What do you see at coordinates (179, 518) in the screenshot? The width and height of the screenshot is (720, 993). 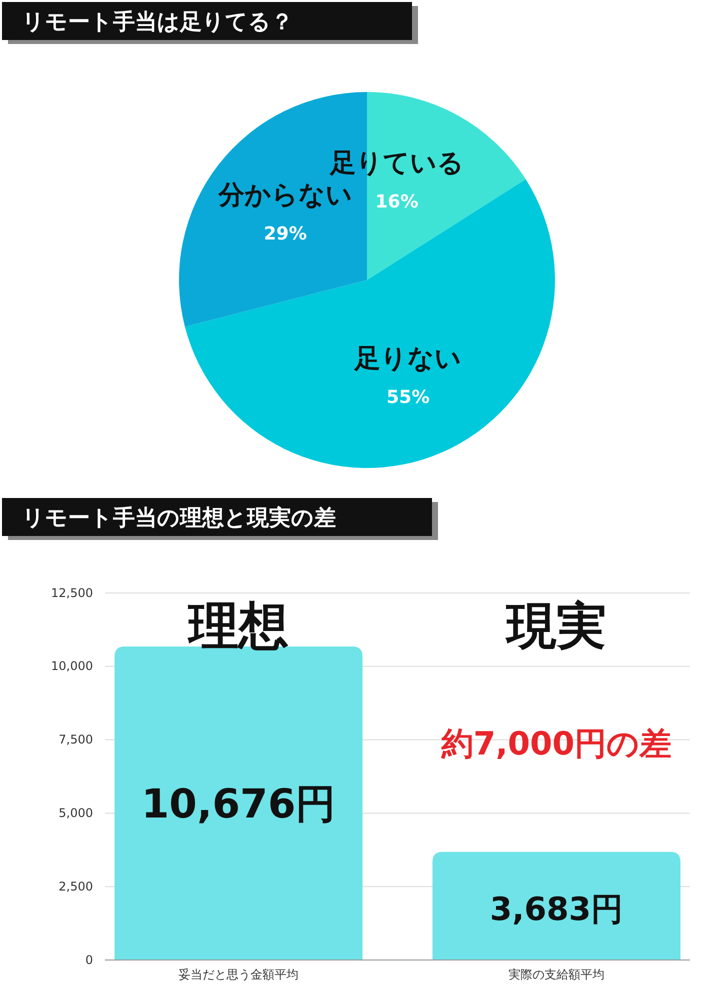 I see `chart-title: リモート手当の理想と現実の差` at bounding box center [179, 518].